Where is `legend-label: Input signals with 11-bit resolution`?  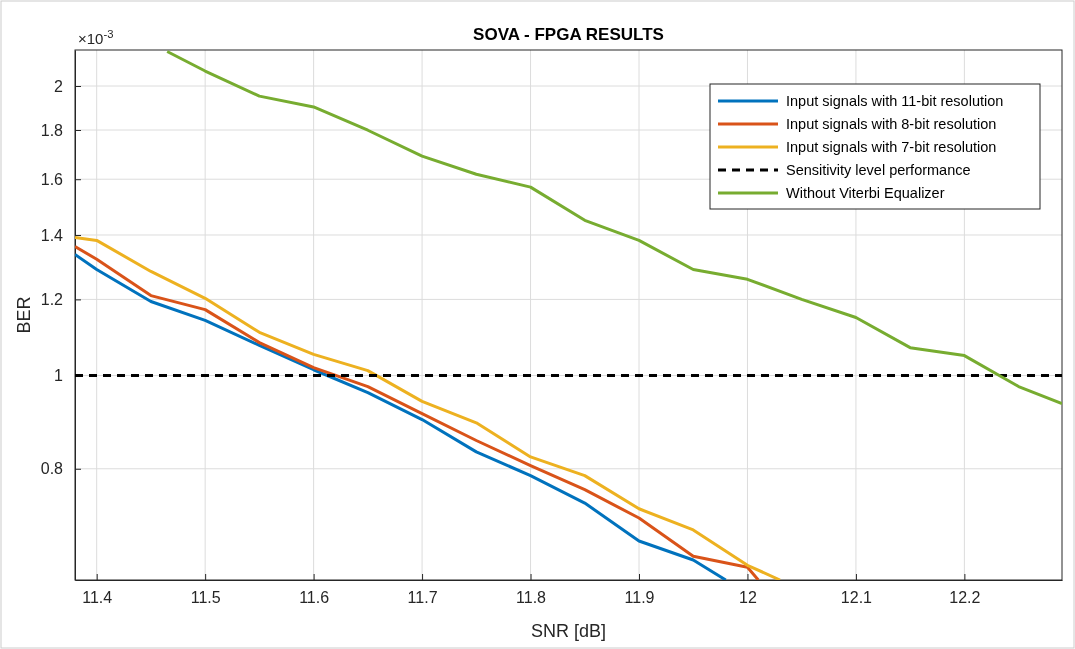 legend-label: Input signals with 11-bit resolution is located at coordinates (895, 101).